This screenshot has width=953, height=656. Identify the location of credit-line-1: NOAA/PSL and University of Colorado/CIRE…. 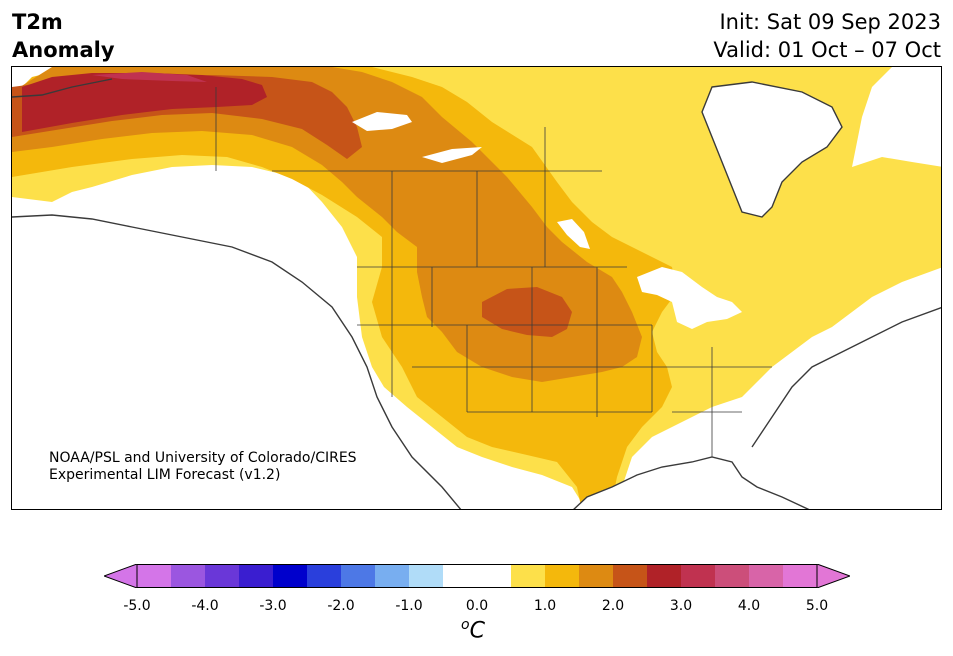
(203, 458).